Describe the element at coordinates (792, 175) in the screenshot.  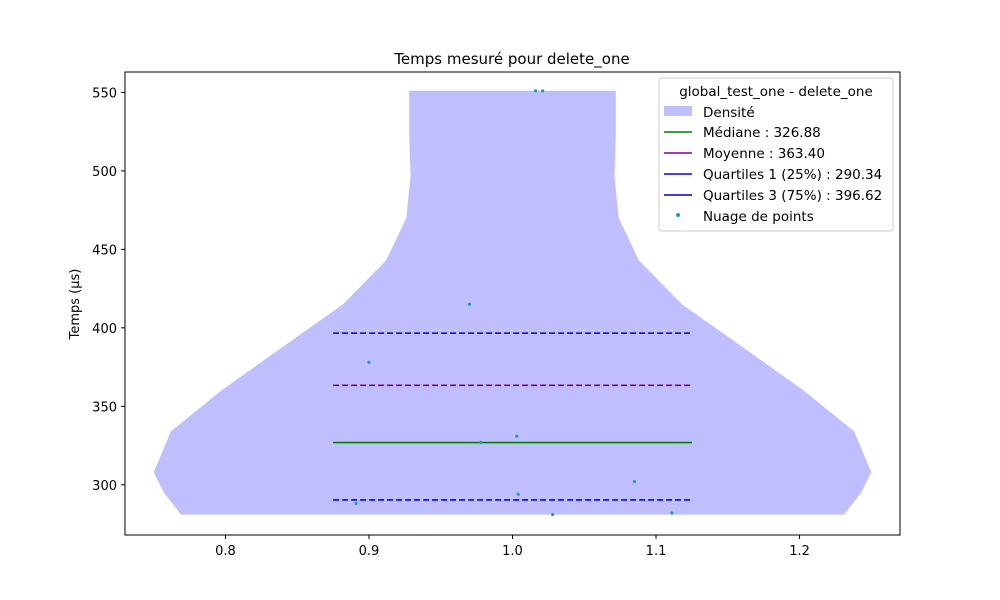
I see `legend-label-q1: Quartiles 1 (25%) : 290.34` at that location.